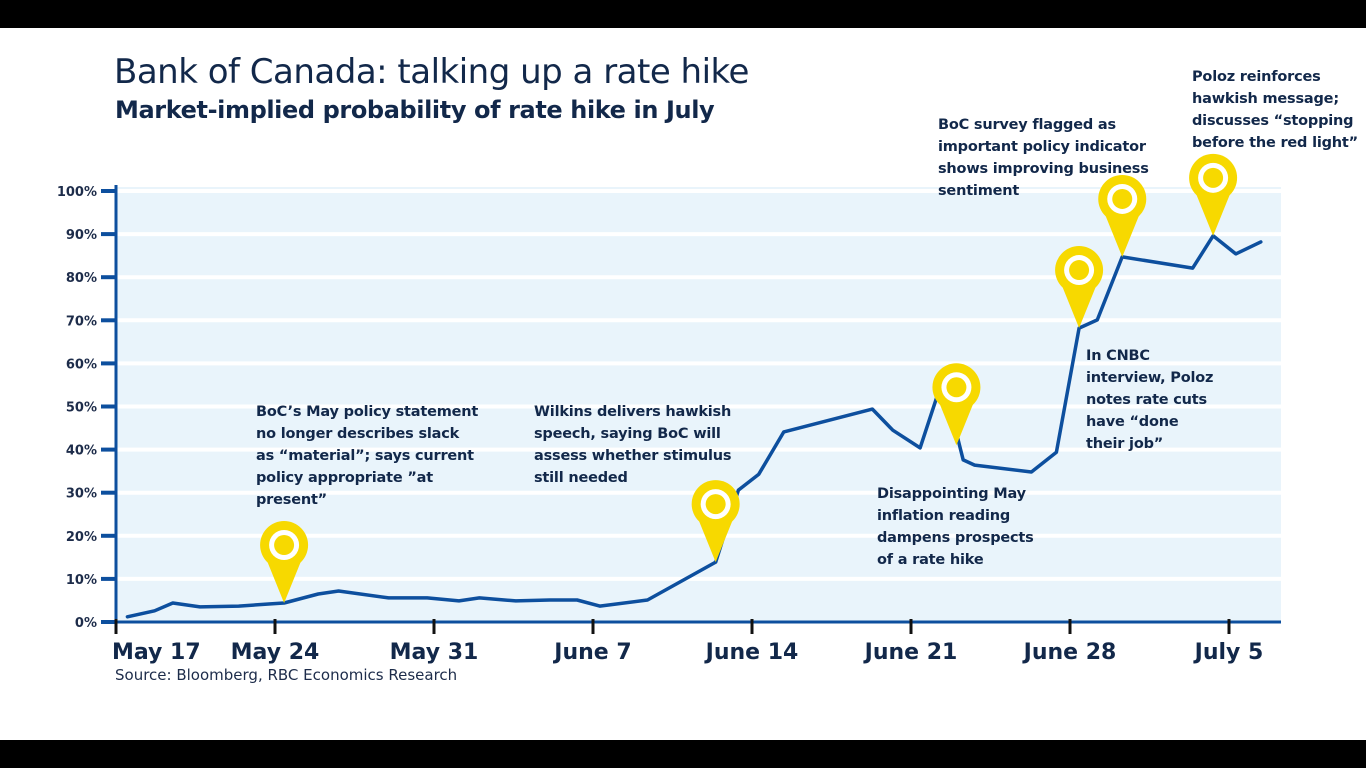 The height and width of the screenshot is (768, 1366). Describe the element at coordinates (683, 754) in the screenshot. I see `bottom-letterbox` at that location.